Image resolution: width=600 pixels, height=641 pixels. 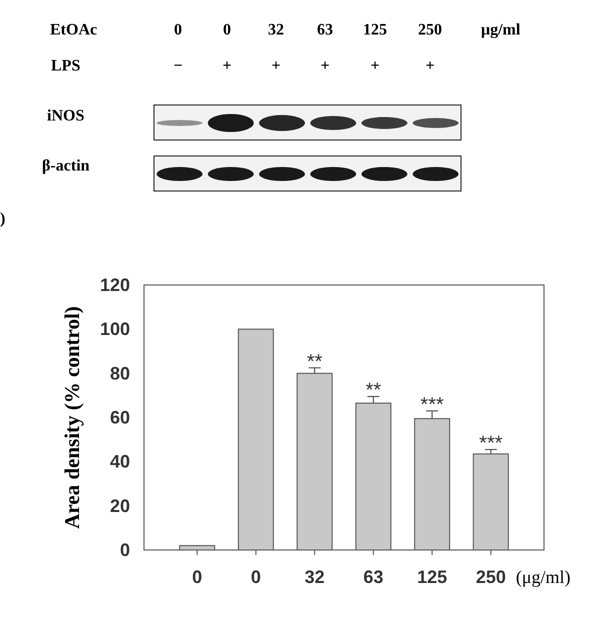 I want to click on text: 32, so click(x=276, y=30).